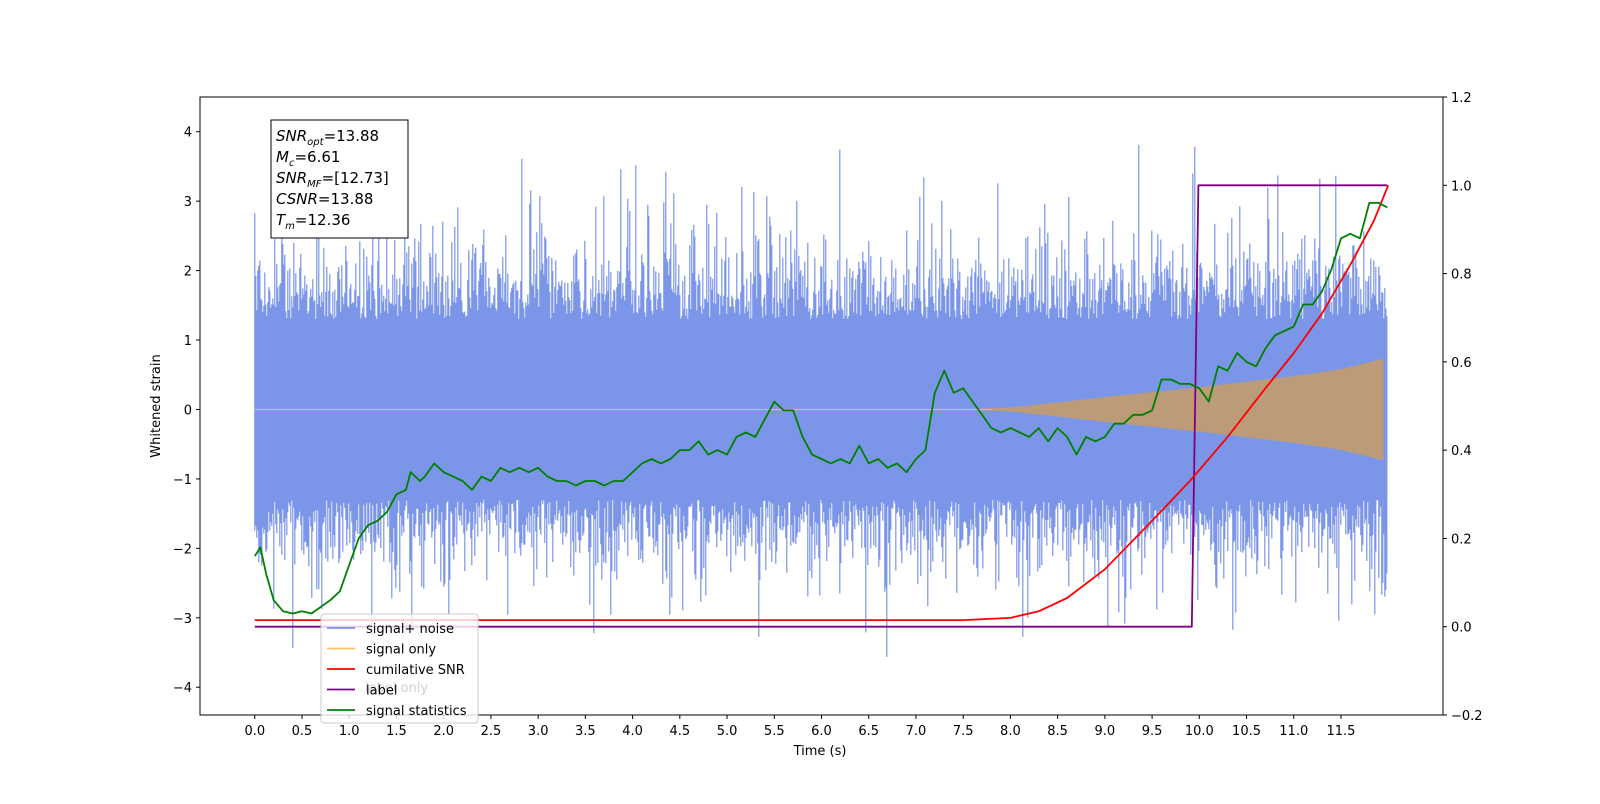 This screenshot has height=804, width=1600. What do you see at coordinates (585, 731) in the screenshot?
I see `x-tick-label: 3.5` at bounding box center [585, 731].